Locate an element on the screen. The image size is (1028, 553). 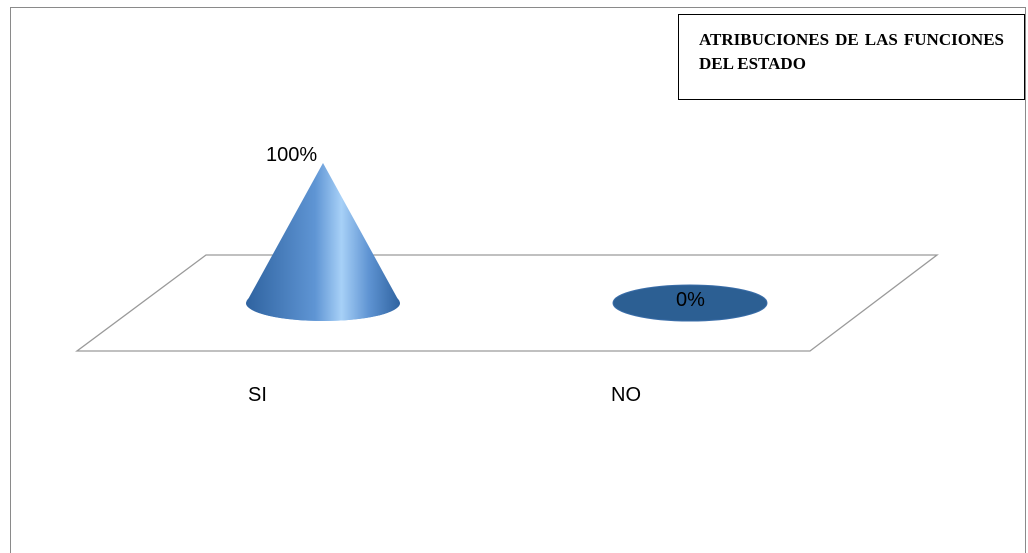
chart-title-box: ATRIBUCIONES DE LAS FUNCIONES DEL ESTADO is located at coordinates (851, 57).